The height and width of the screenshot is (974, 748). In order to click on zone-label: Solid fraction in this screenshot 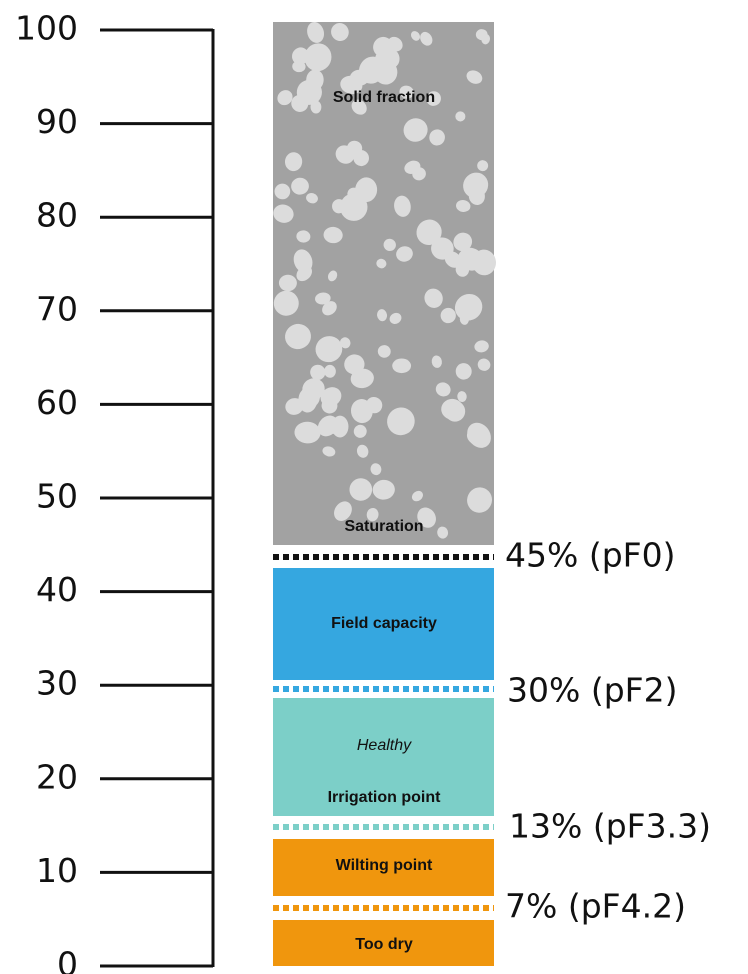, I will do `click(384, 97)`.